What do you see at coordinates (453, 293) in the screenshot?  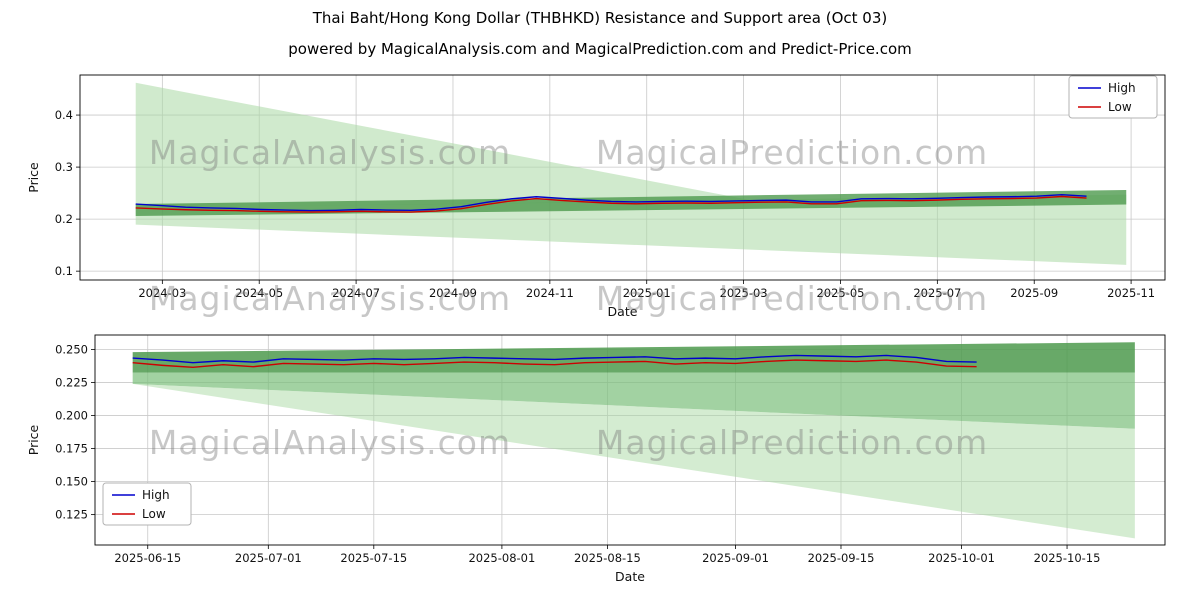 I see `x-tick-label: 2024-09` at bounding box center [453, 293].